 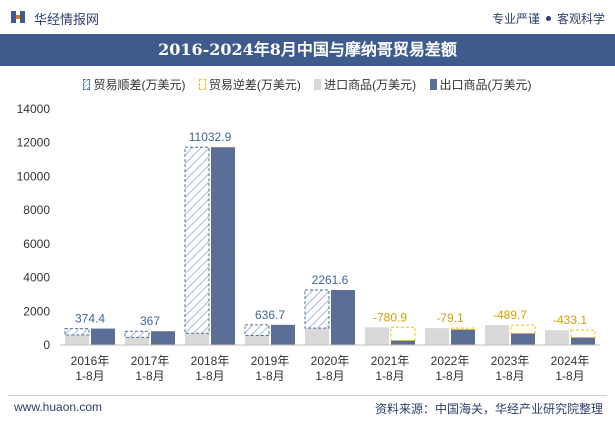 I want to click on title-bar: 2016-2024年8月中国与摩纳哥贸易差额, so click(x=307, y=50).